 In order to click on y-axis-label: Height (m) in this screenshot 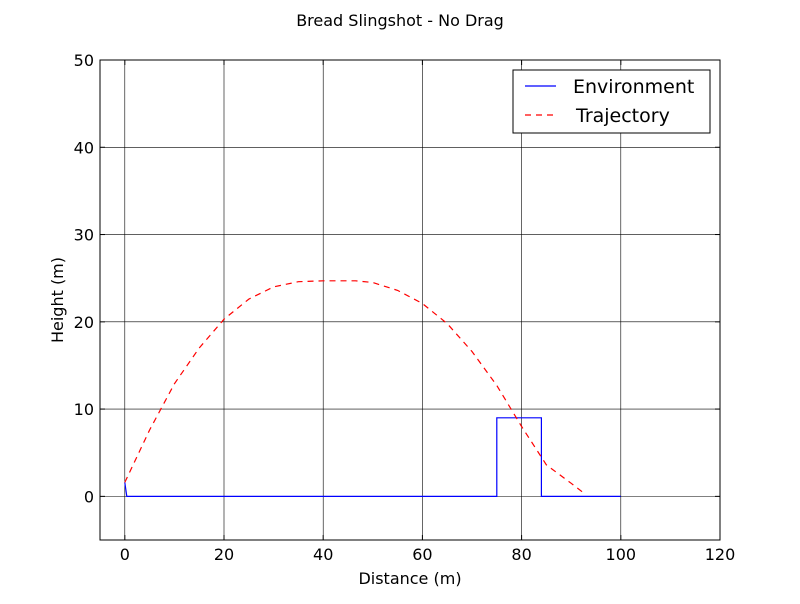, I will do `click(57, 300)`.